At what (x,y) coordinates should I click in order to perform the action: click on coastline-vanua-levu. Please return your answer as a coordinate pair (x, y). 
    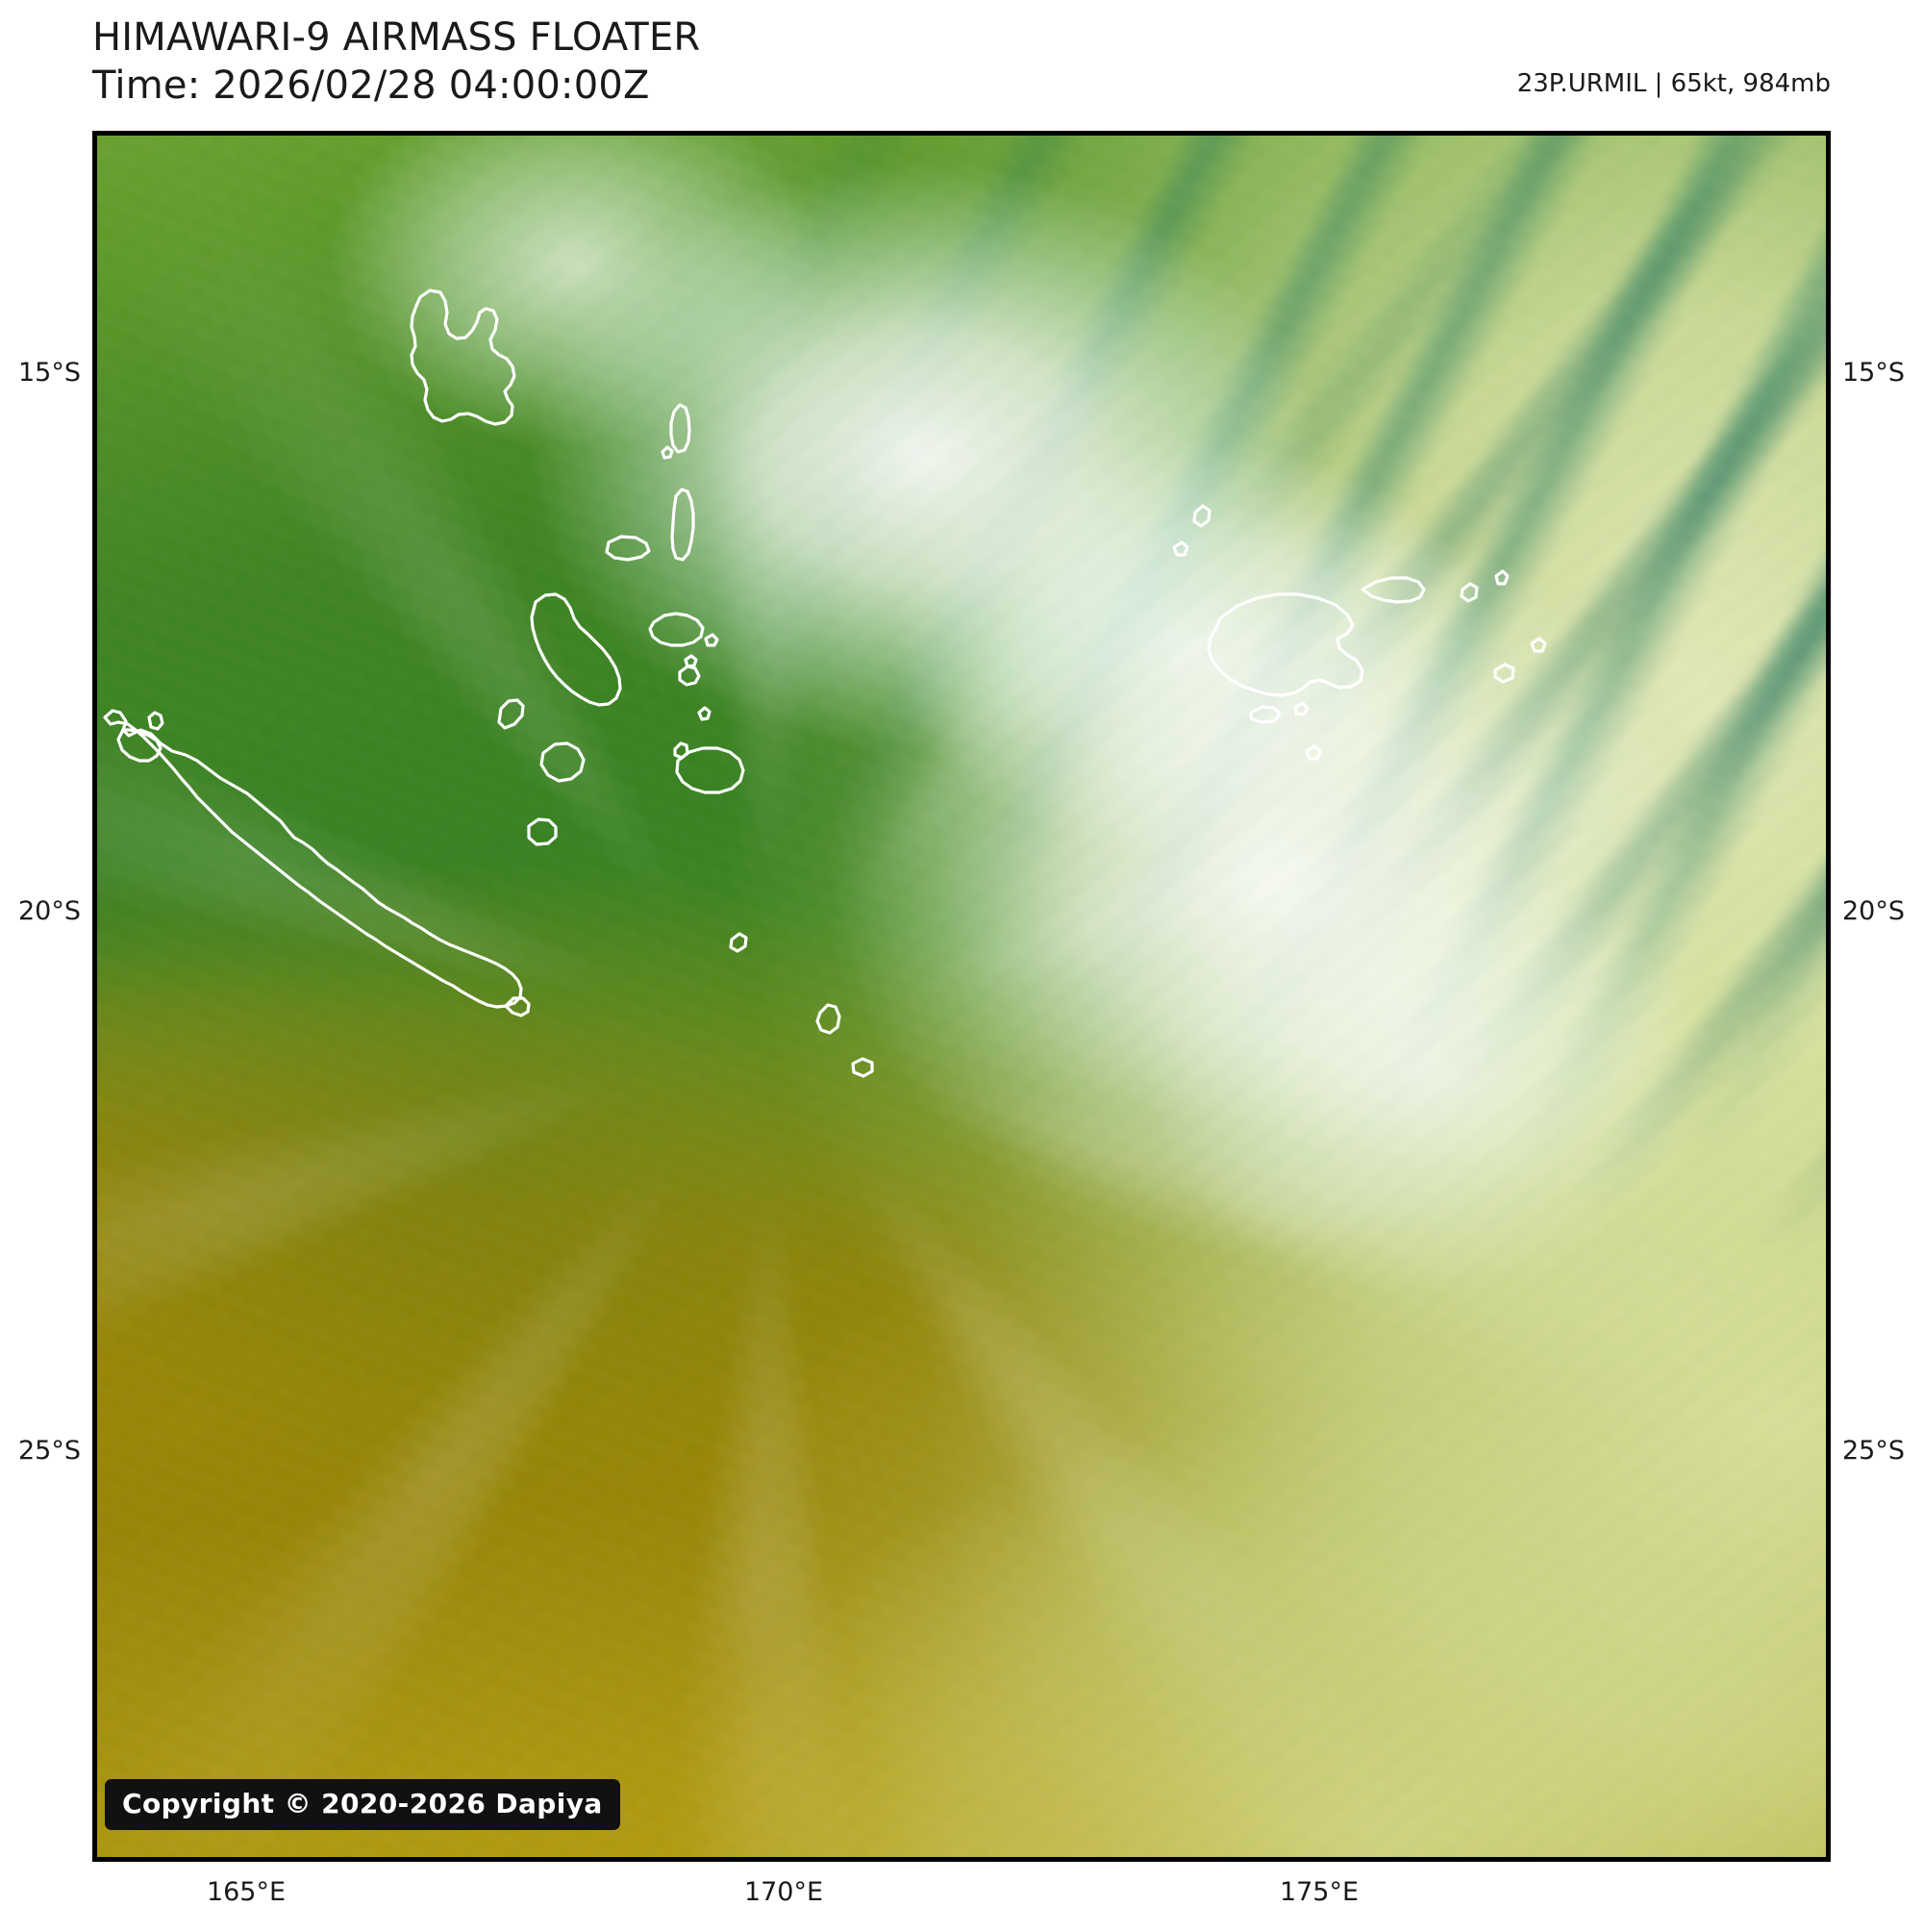
    Looking at the image, I should click on (1393, 590).